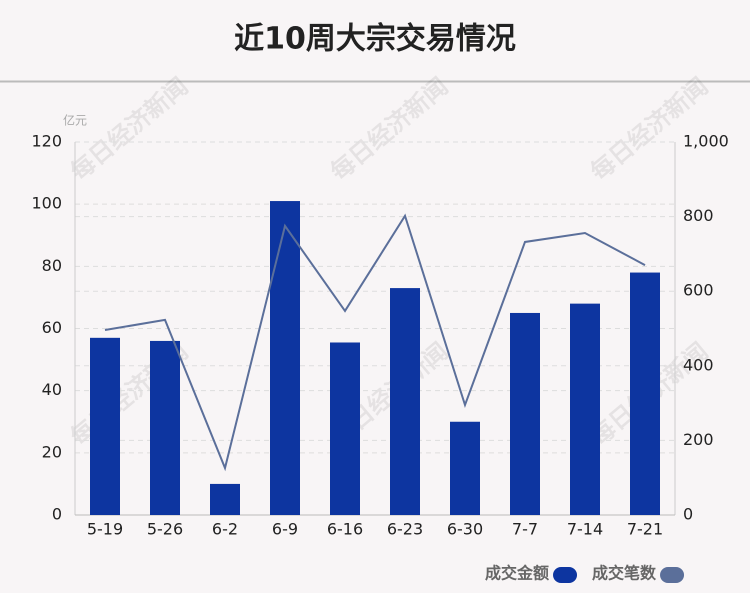 The height and width of the screenshot is (593, 750). I want to click on y-tick-label: 100, so click(46, 203).